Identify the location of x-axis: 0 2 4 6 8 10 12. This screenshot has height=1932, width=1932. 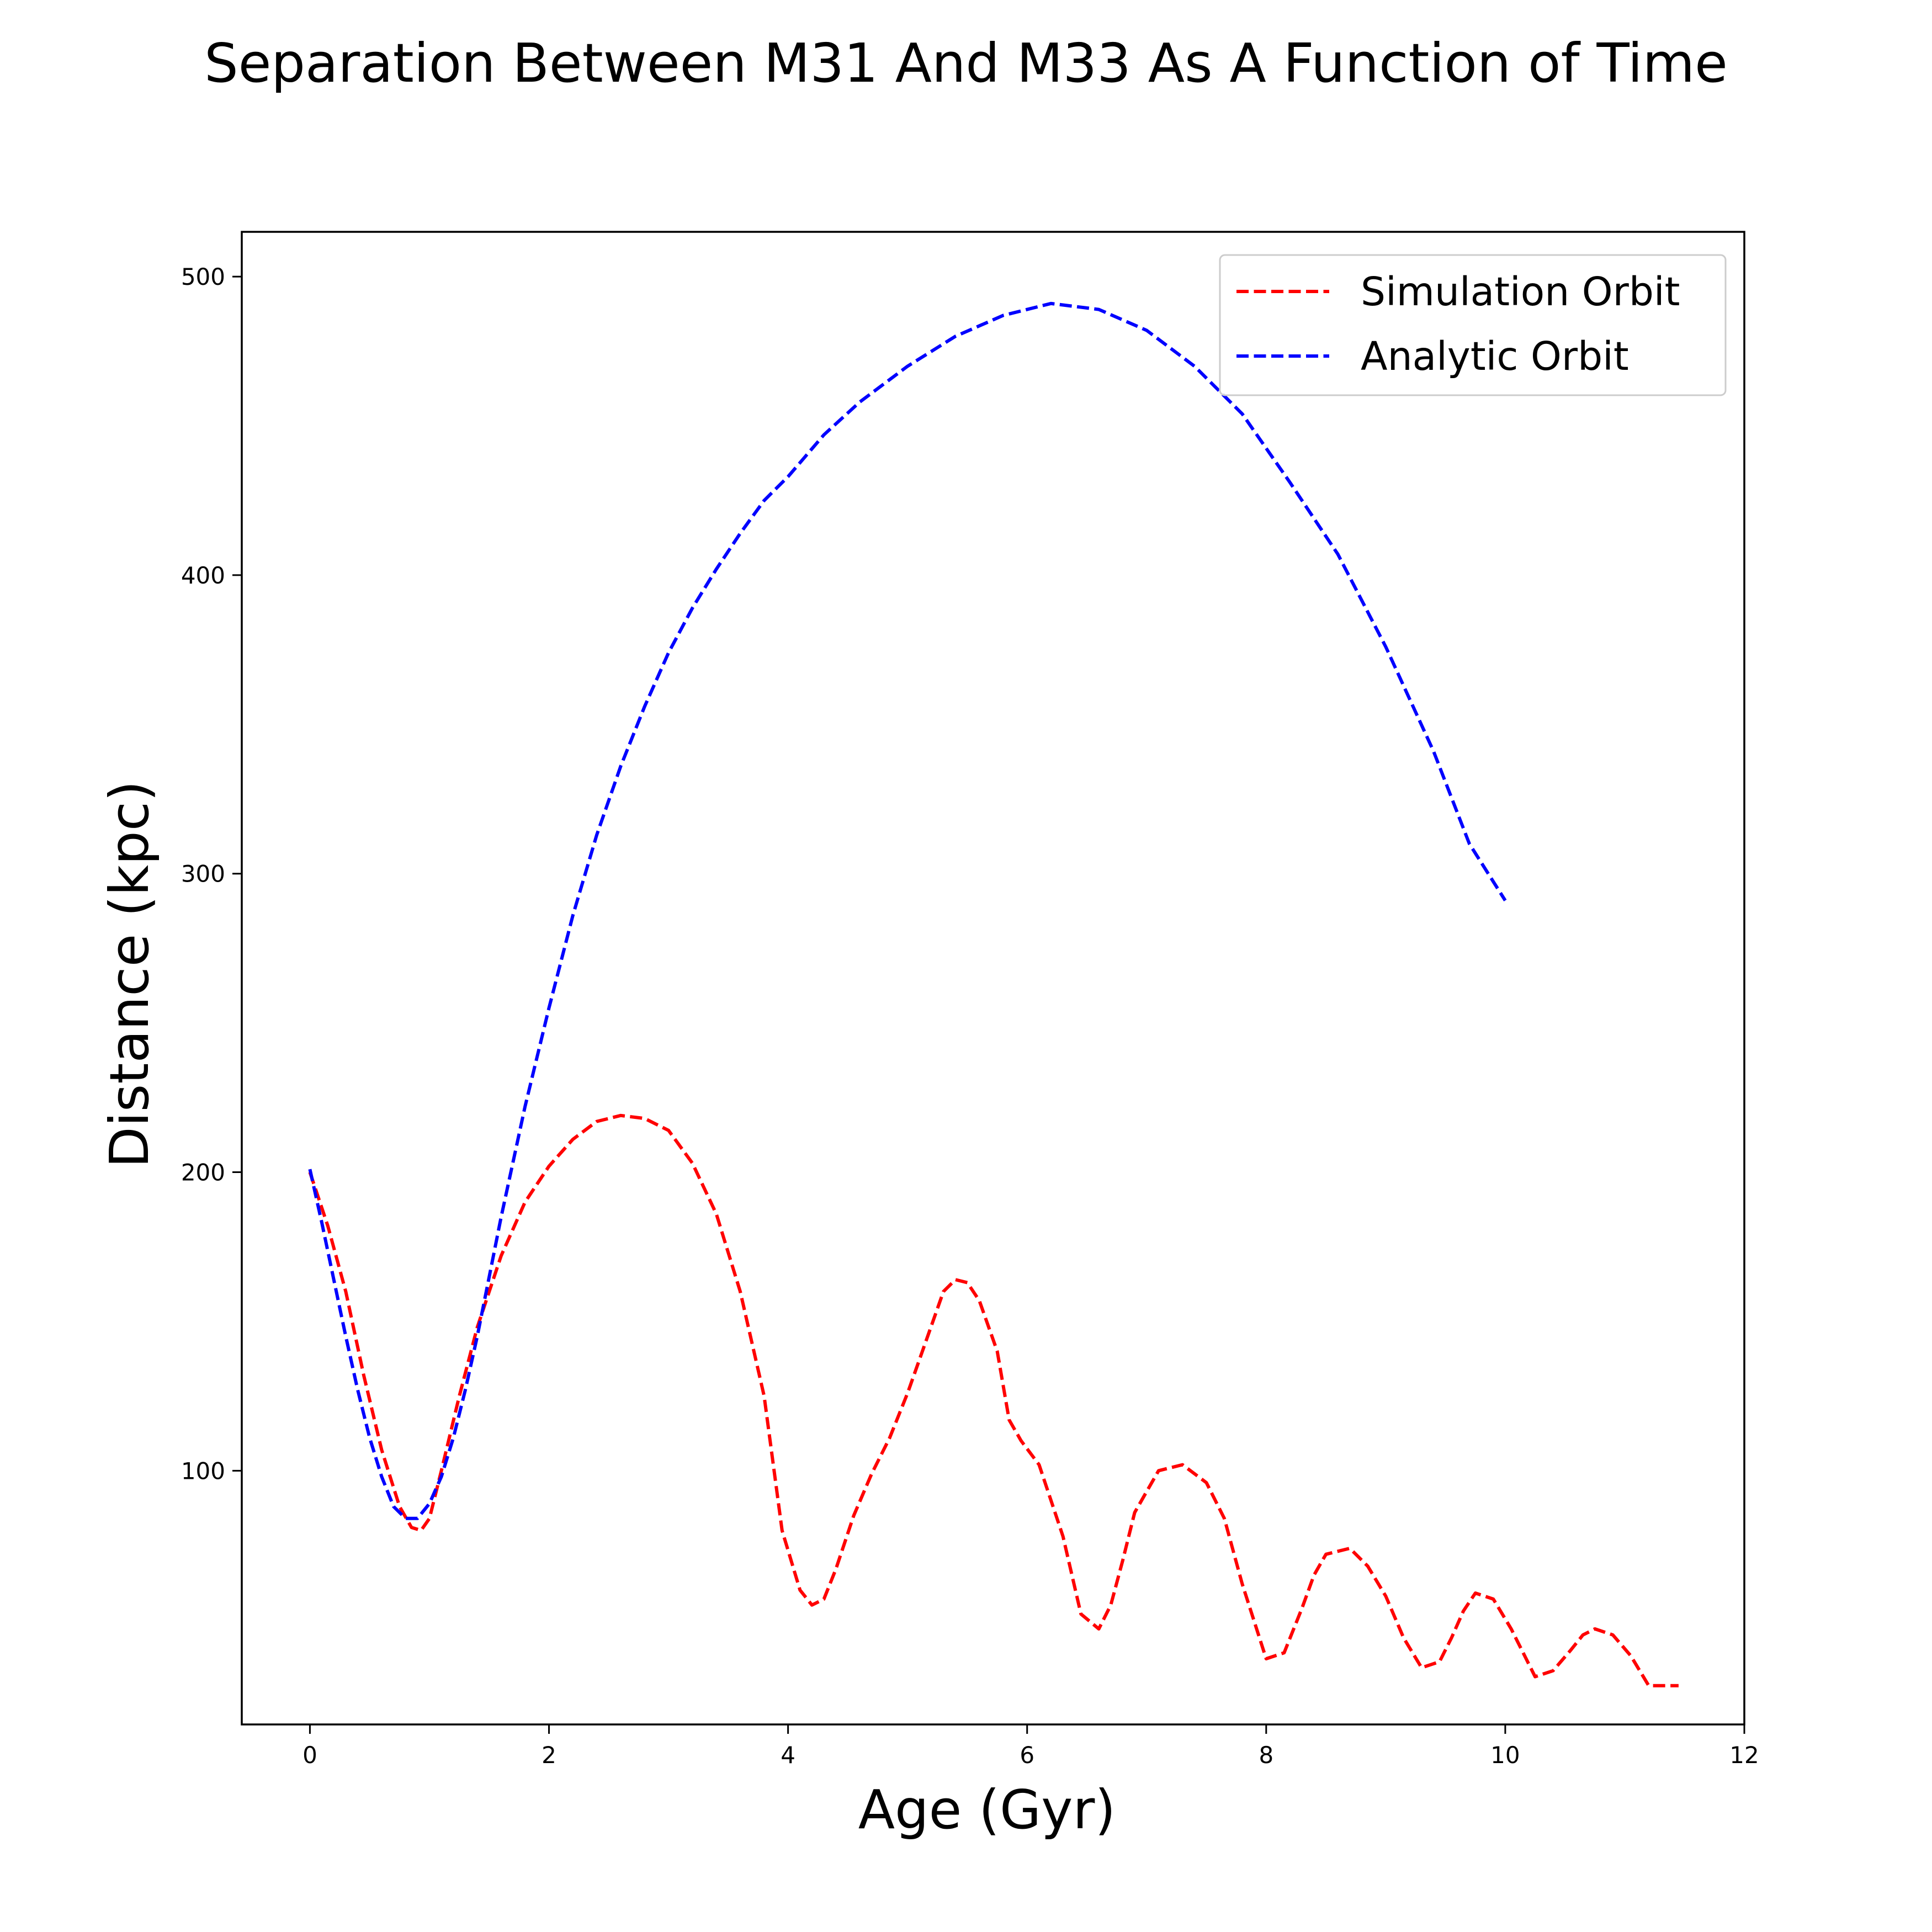
(1030, 1747).